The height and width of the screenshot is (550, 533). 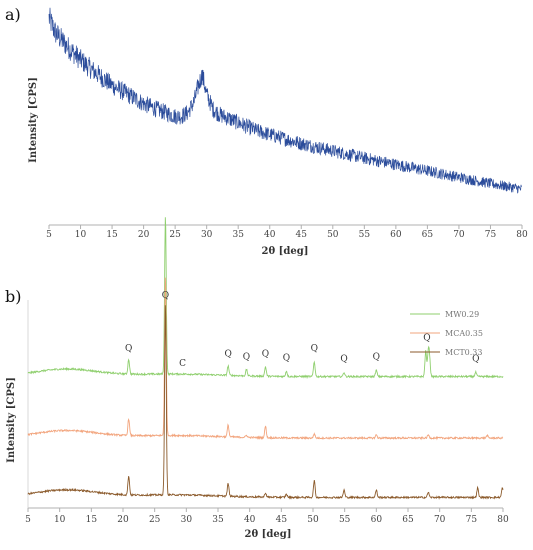 I want to click on panel-a-x-tick-label: 70, so click(x=459, y=235).